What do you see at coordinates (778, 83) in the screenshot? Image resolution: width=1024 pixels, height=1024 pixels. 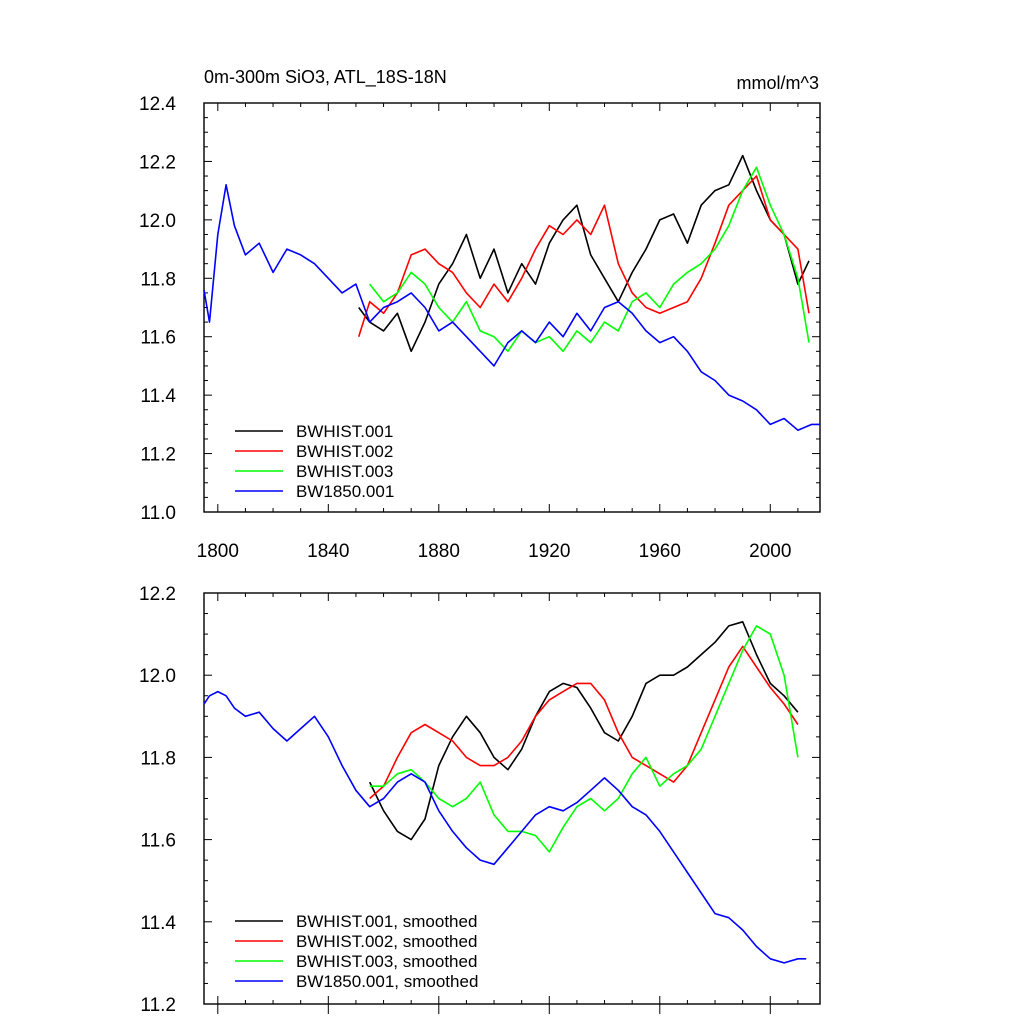 I see `top-chart-units: mmol/m^3` at bounding box center [778, 83].